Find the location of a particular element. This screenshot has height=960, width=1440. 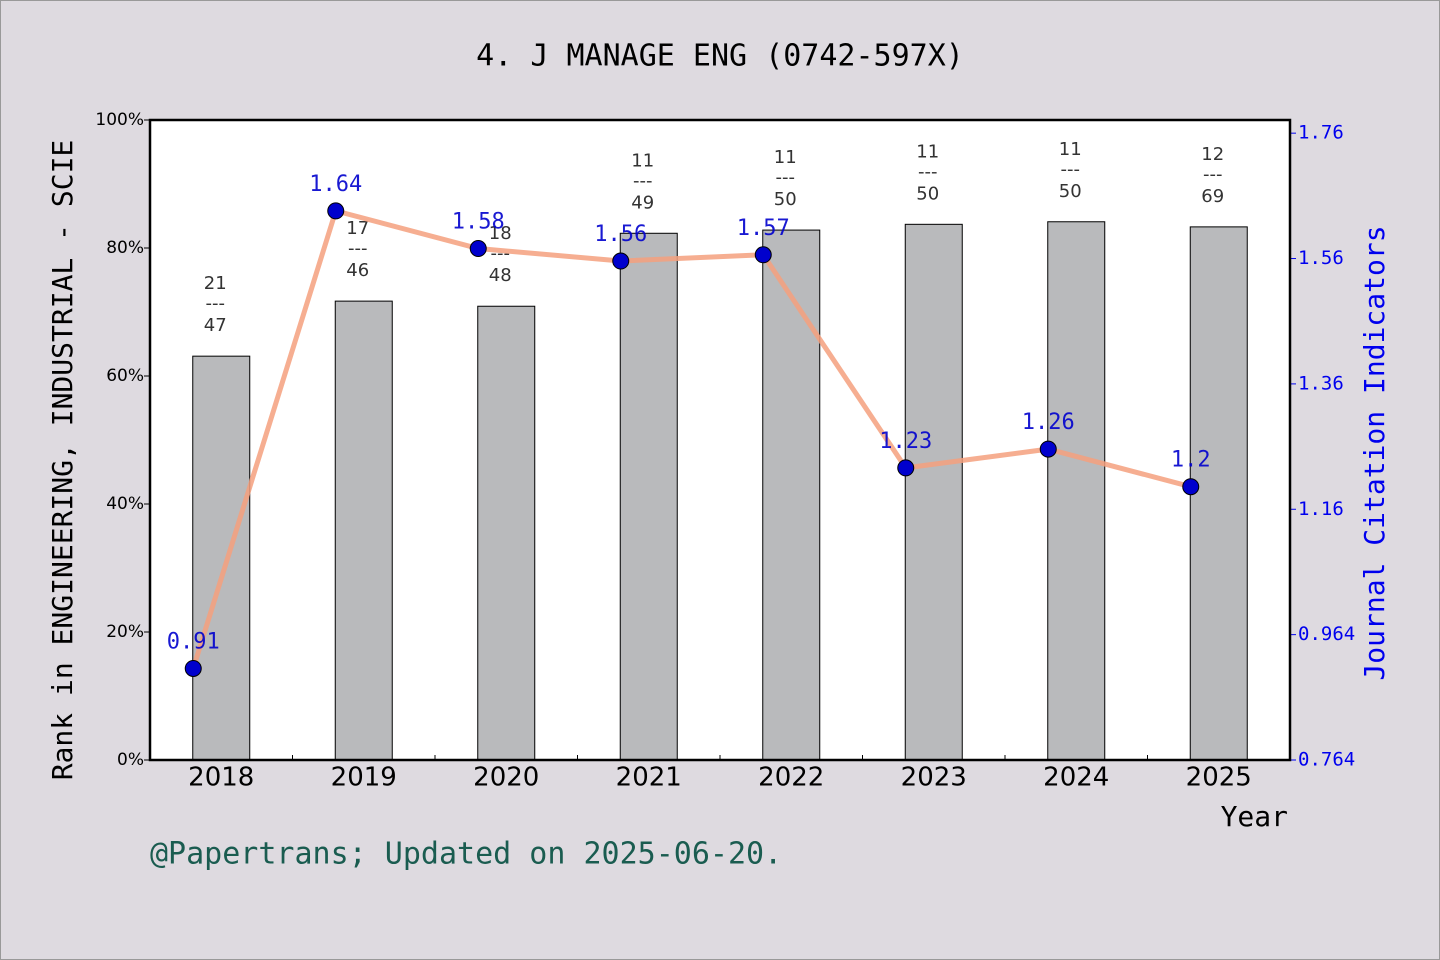

x-tick-label: 2022 is located at coordinates (791, 778).